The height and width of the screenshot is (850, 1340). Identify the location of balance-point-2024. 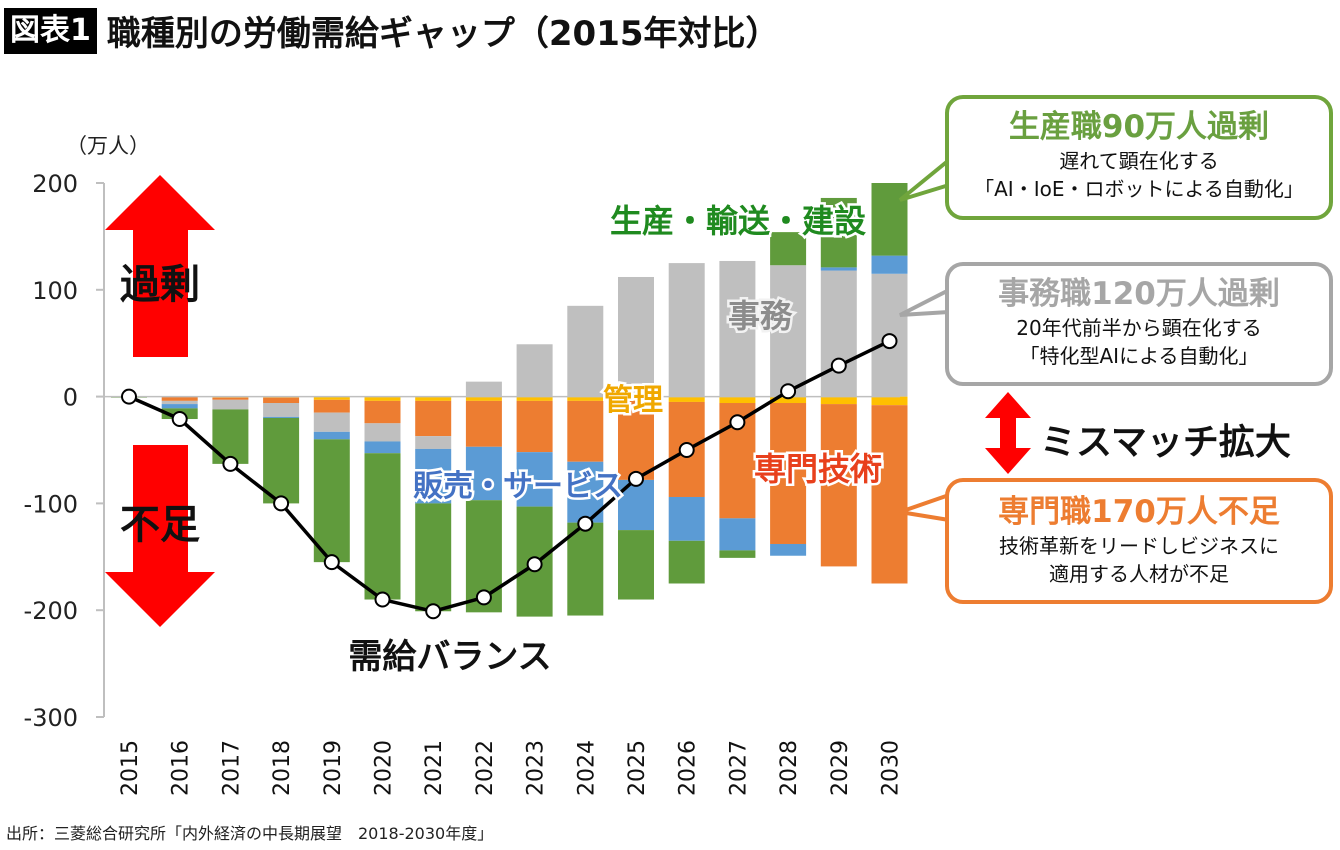
(585, 523).